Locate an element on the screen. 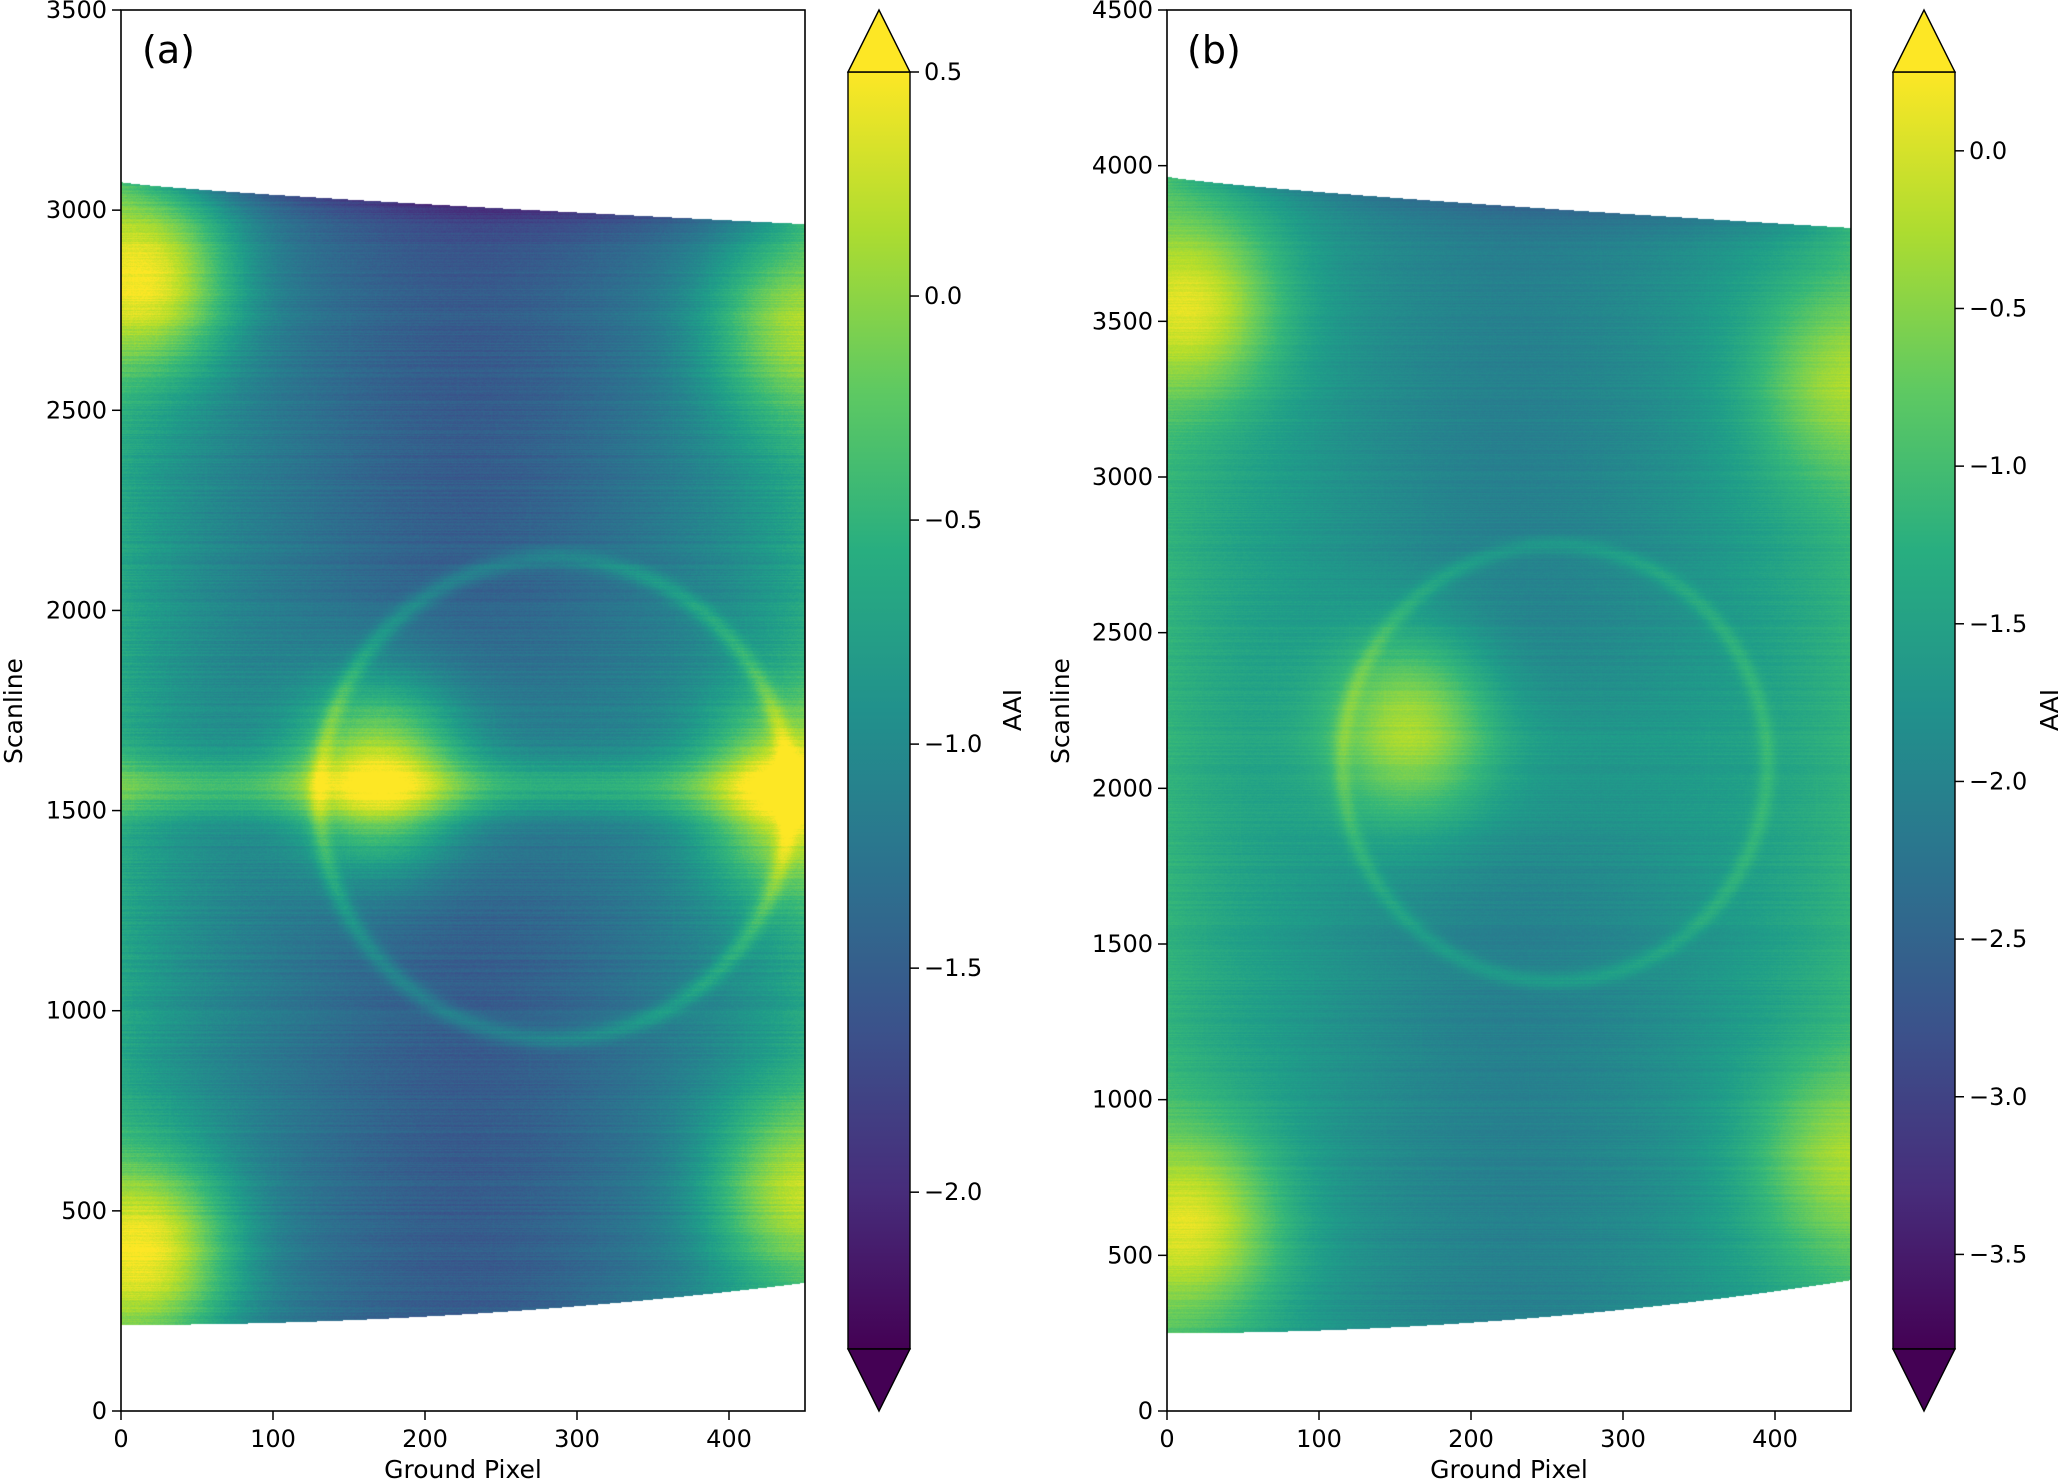 This screenshot has height=1484, width=2067. y-tick-label-a: 1500 is located at coordinates (76, 811).